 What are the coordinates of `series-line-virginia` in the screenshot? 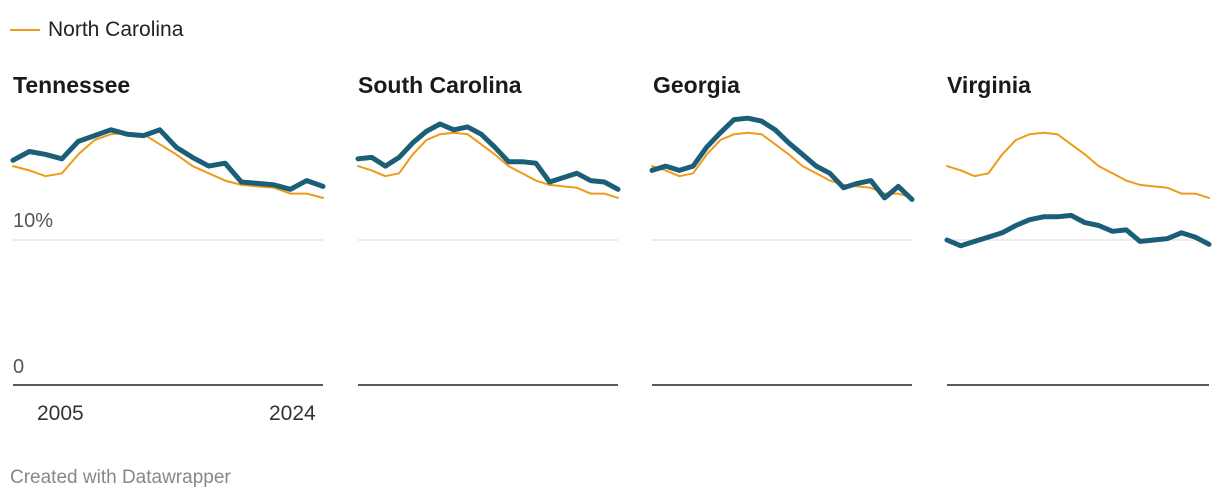 It's located at (1078, 230).